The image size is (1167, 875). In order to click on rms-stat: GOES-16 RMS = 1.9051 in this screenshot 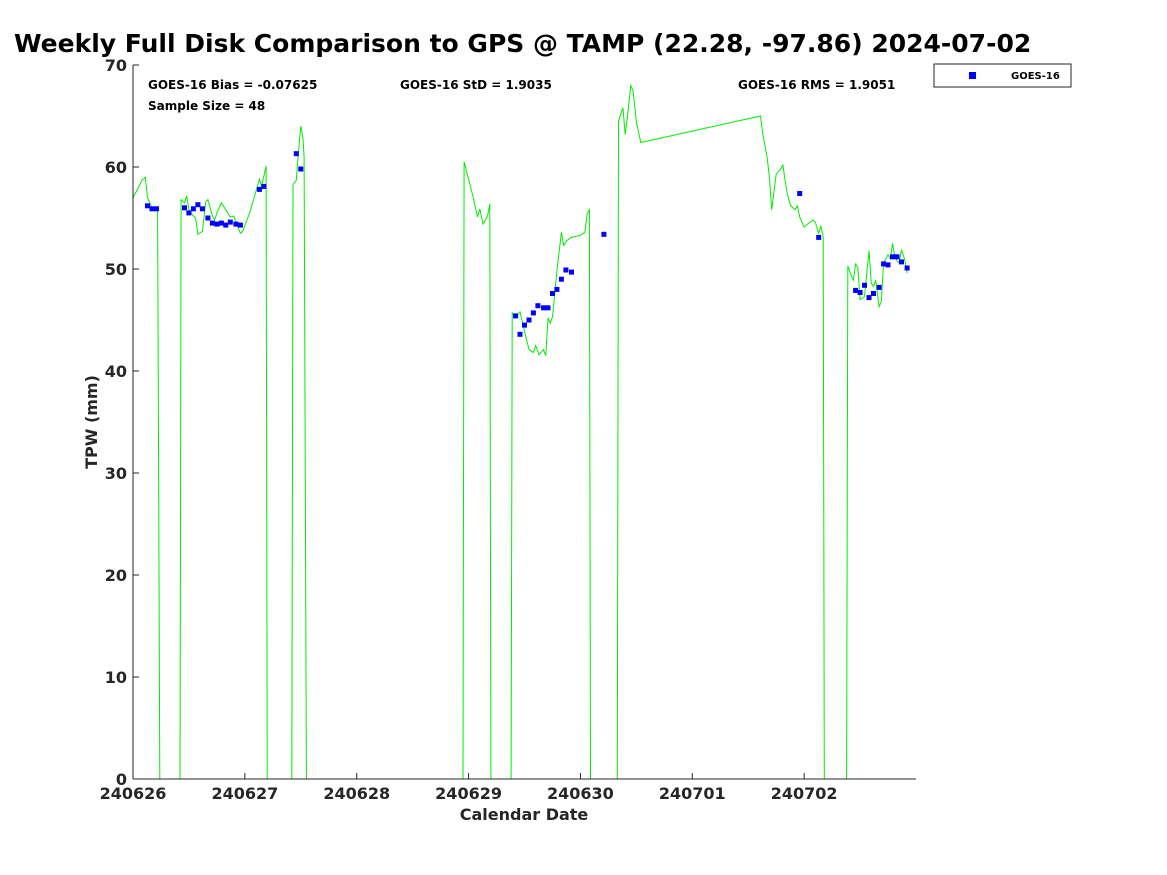, I will do `click(816, 85)`.